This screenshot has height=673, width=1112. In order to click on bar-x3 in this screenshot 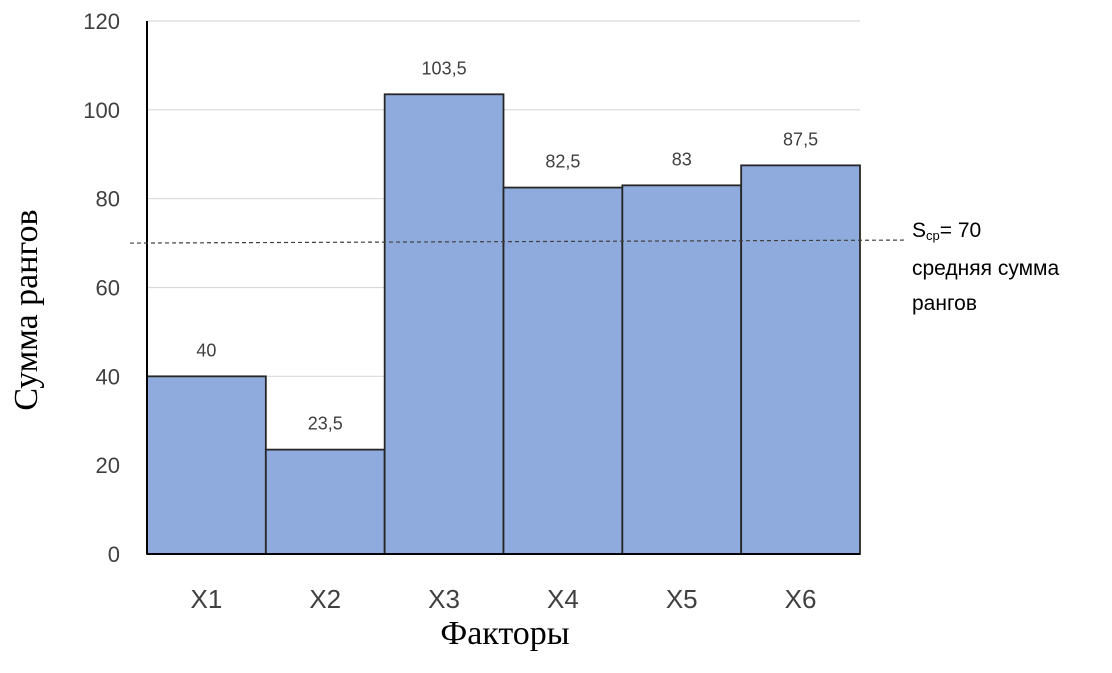, I will do `click(444, 324)`.